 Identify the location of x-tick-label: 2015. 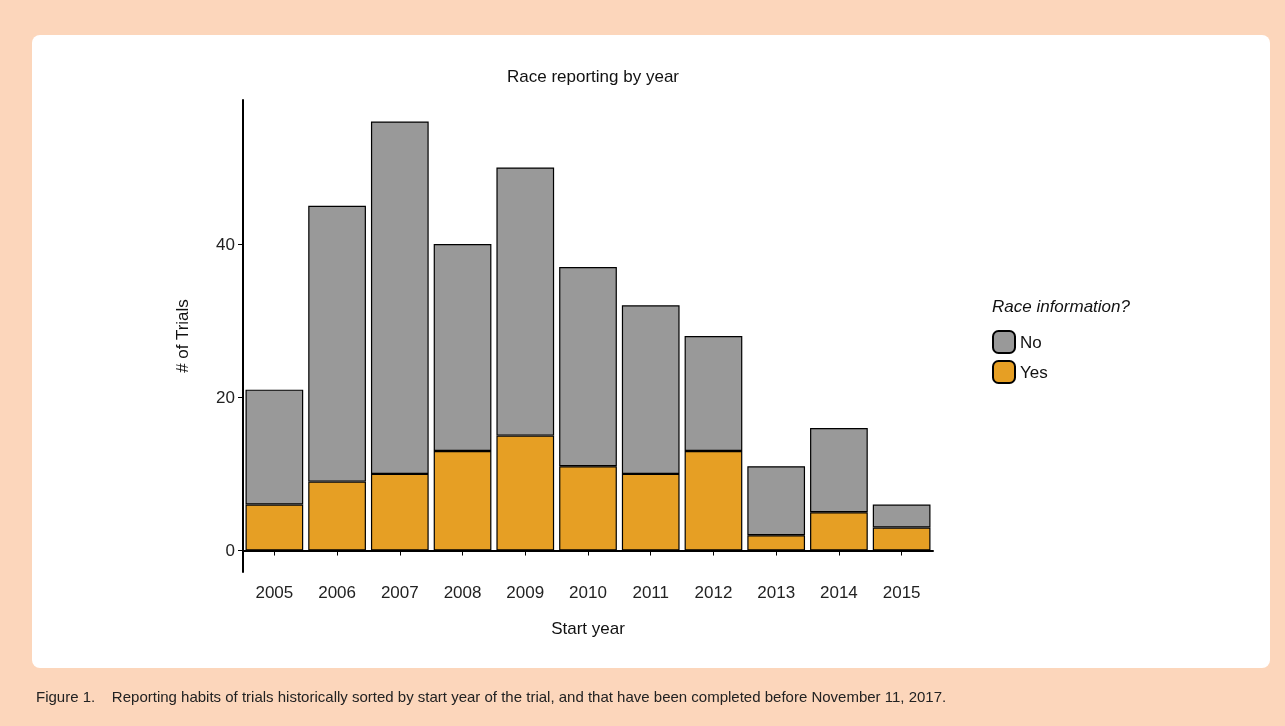
(901, 592).